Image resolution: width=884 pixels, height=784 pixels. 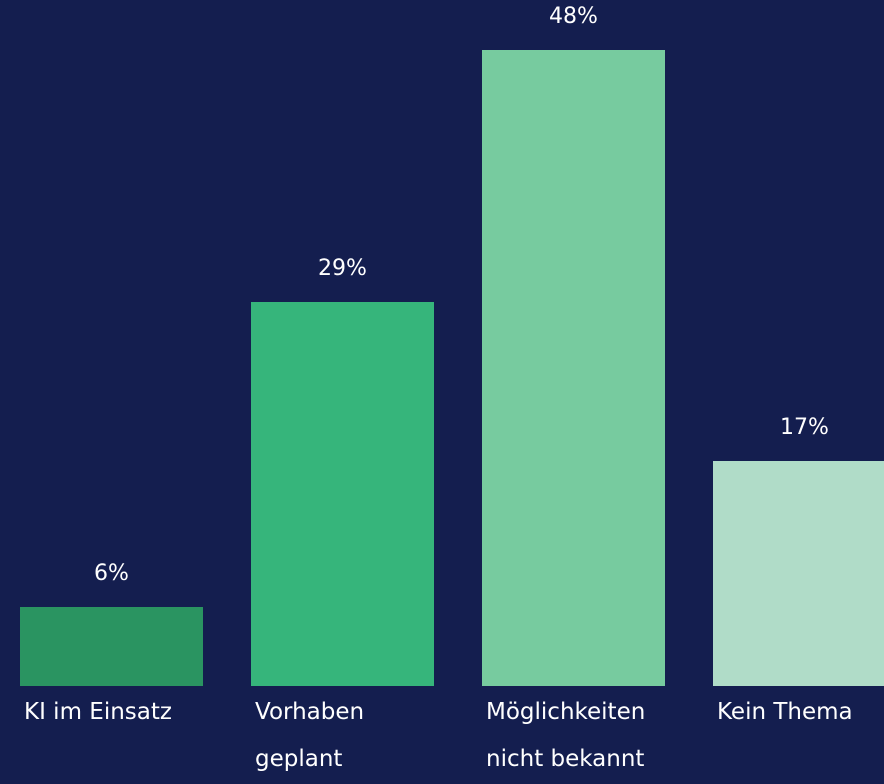 What do you see at coordinates (310, 735) in the screenshot?
I see `category-label: Vorhaben geplant` at bounding box center [310, 735].